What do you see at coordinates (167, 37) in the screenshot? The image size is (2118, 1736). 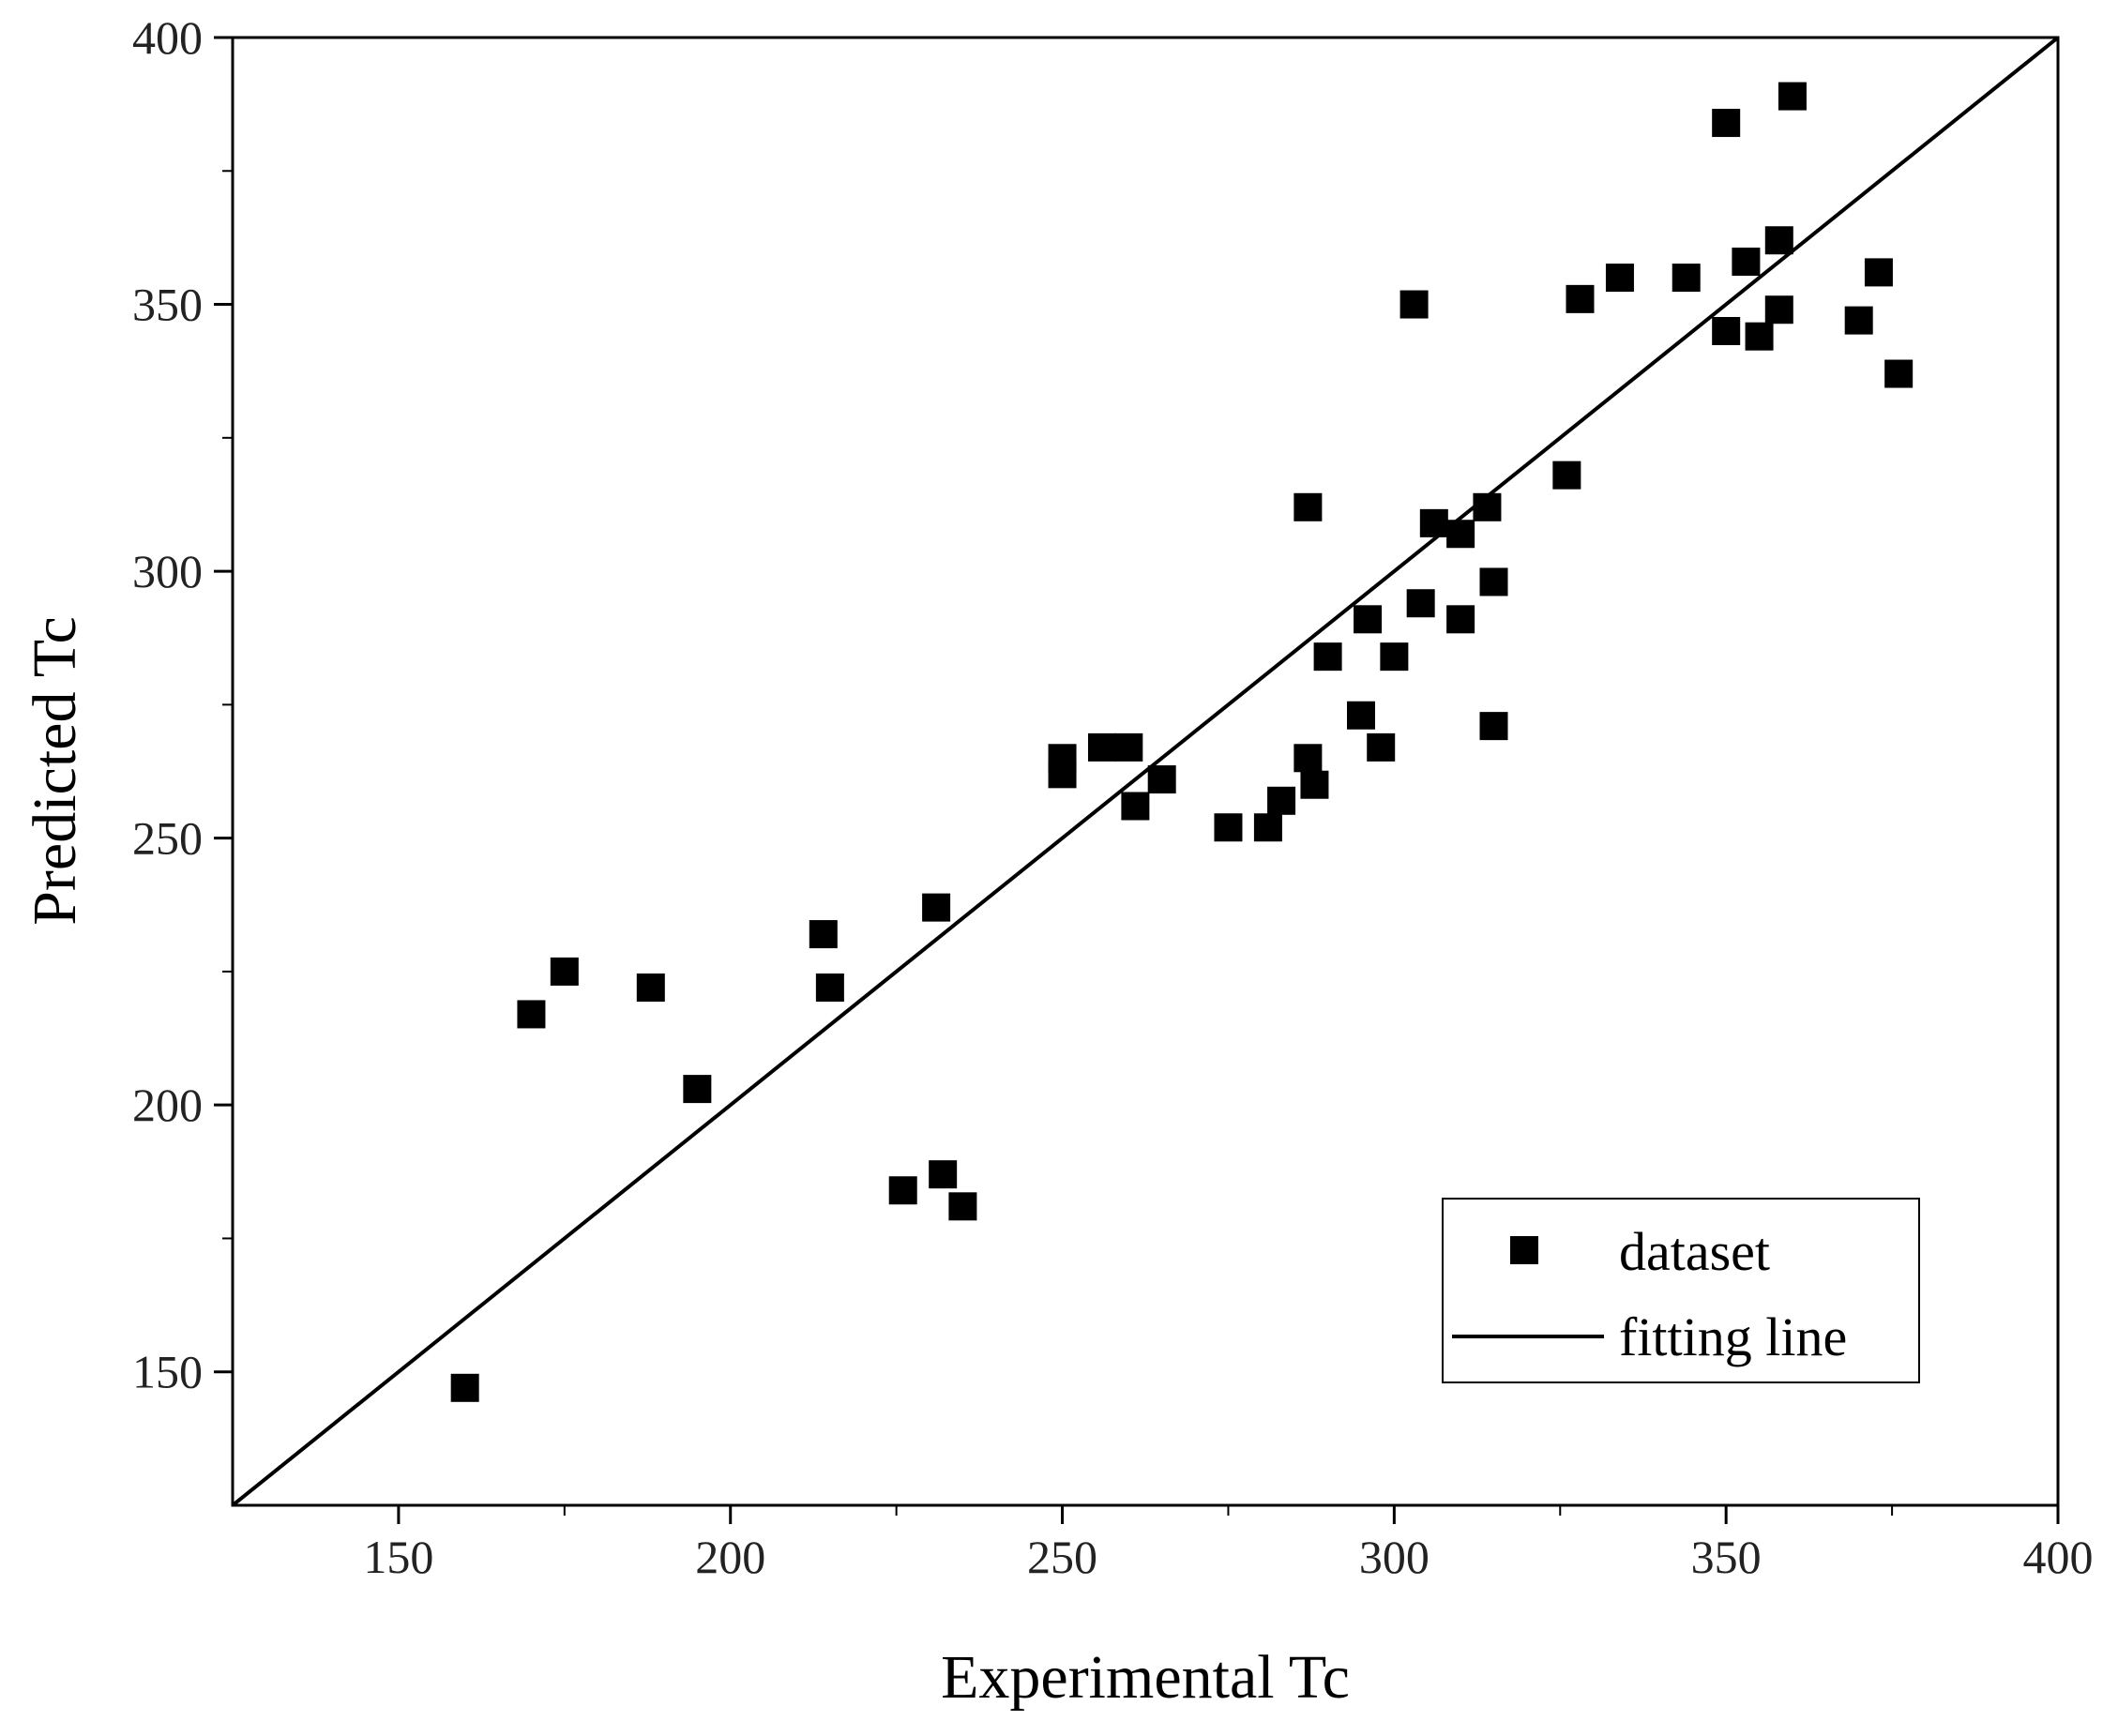 I see `y-tick-label-400: 400` at bounding box center [167, 37].